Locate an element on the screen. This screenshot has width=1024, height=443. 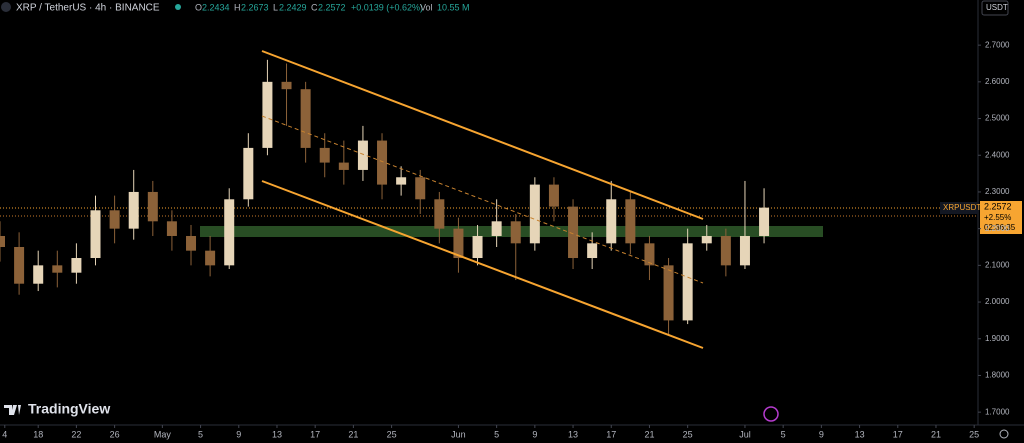
x-tick-label: 4 is located at coordinates (4, 434).